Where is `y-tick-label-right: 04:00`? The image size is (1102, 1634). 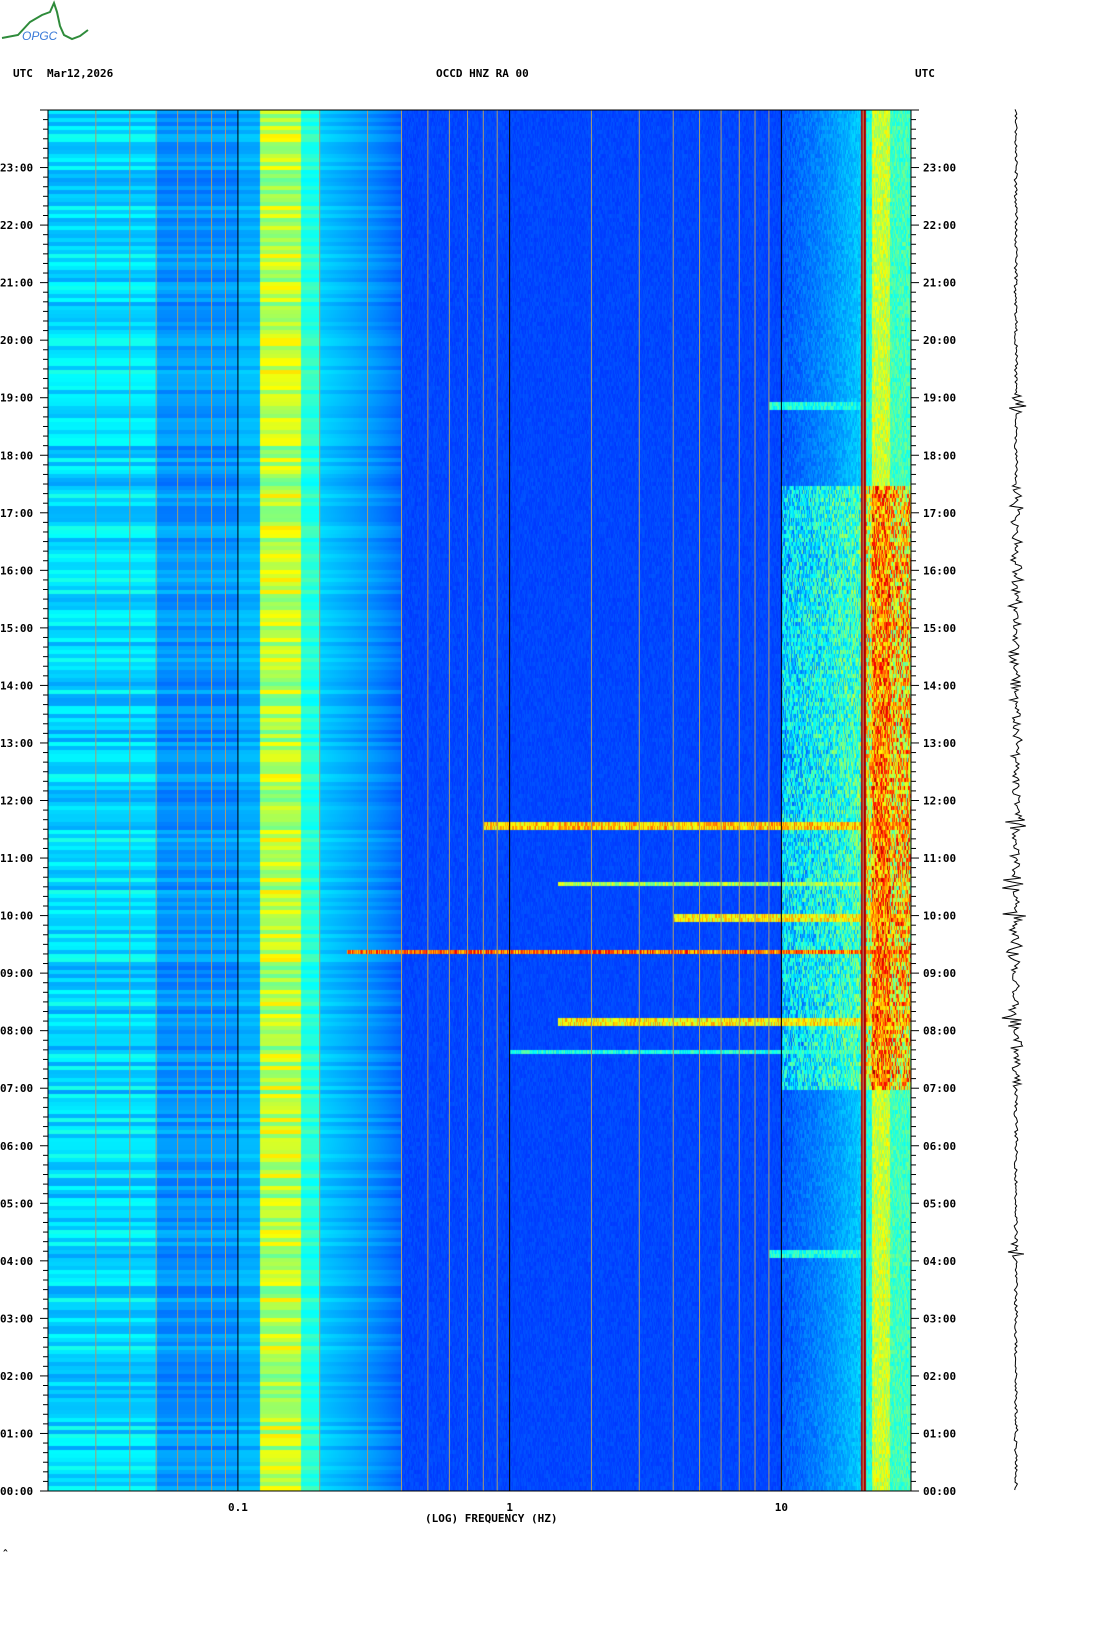
y-tick-label-right: 04:00 is located at coordinates (939, 1261).